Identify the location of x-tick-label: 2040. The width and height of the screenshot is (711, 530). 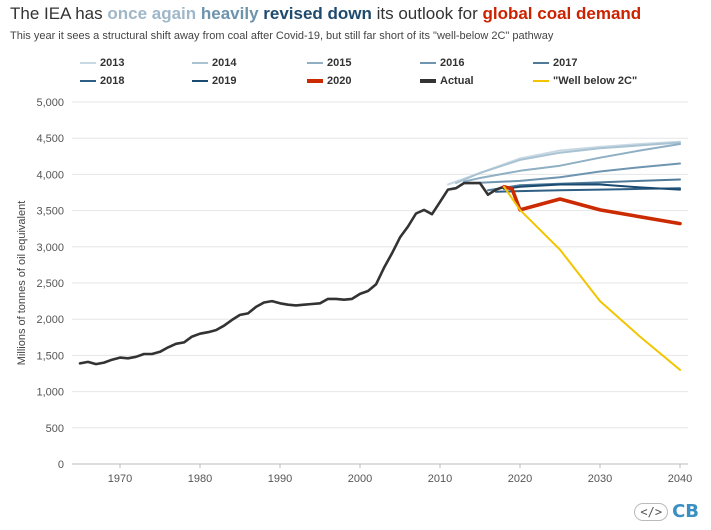
(680, 479).